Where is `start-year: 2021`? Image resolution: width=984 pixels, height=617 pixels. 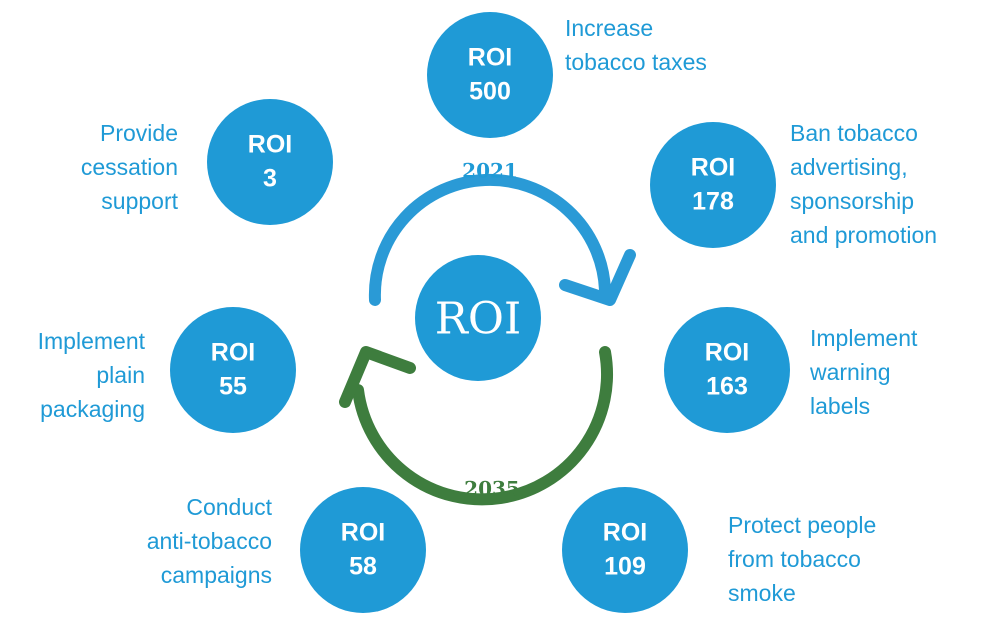 start-year: 2021 is located at coordinates (490, 171).